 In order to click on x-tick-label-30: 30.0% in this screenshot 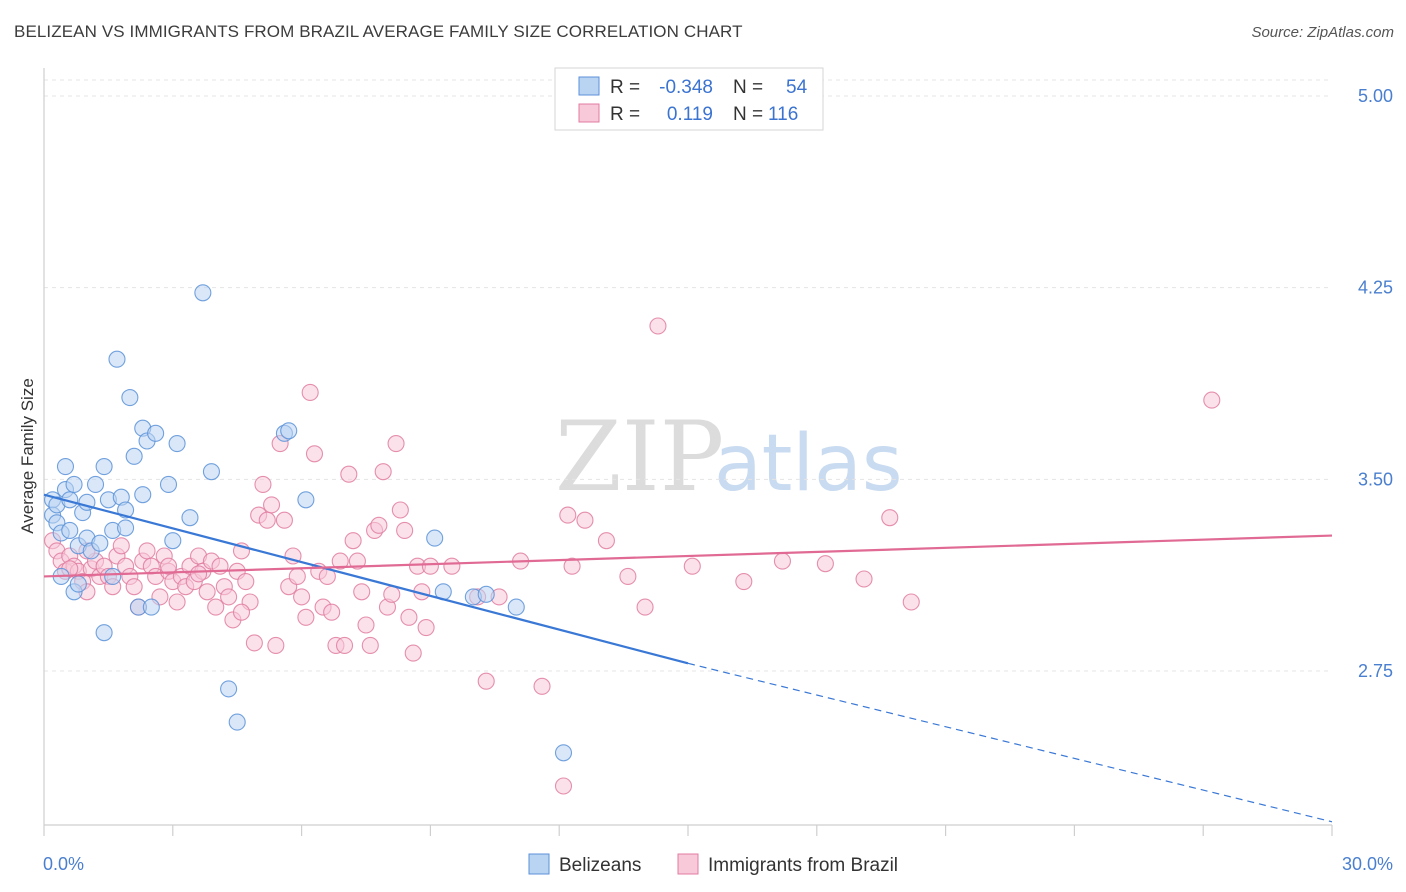, I will do `click(1367, 864)`.